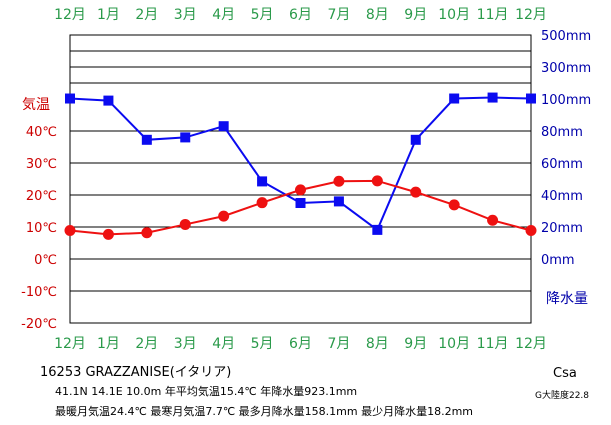  Describe the element at coordinates (338, 15) in the screenshot. I see `top-month-label: 7月` at that location.